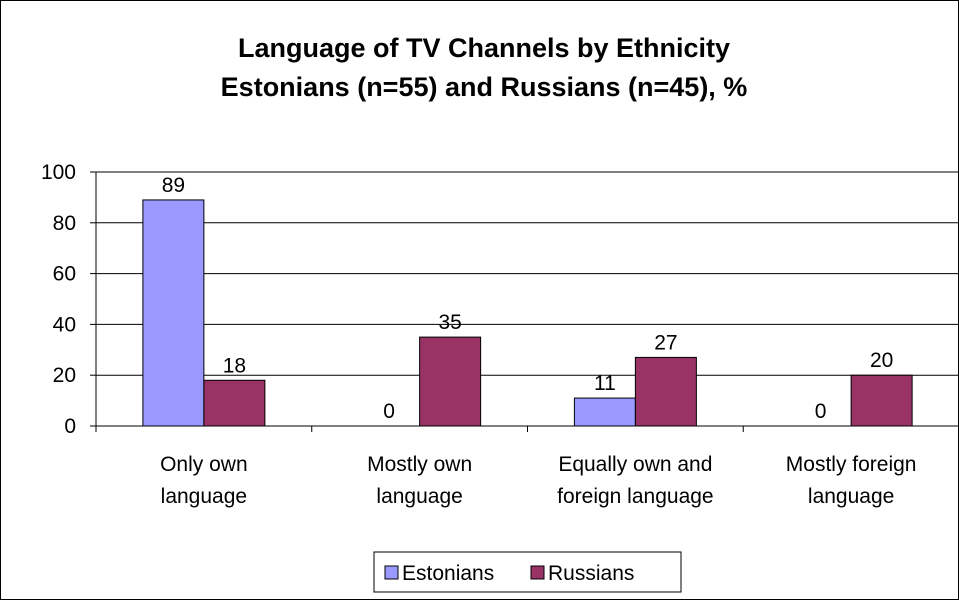 This screenshot has height=600, width=959. What do you see at coordinates (605, 383) in the screenshot?
I see `data-label-estonians-3: 11` at bounding box center [605, 383].